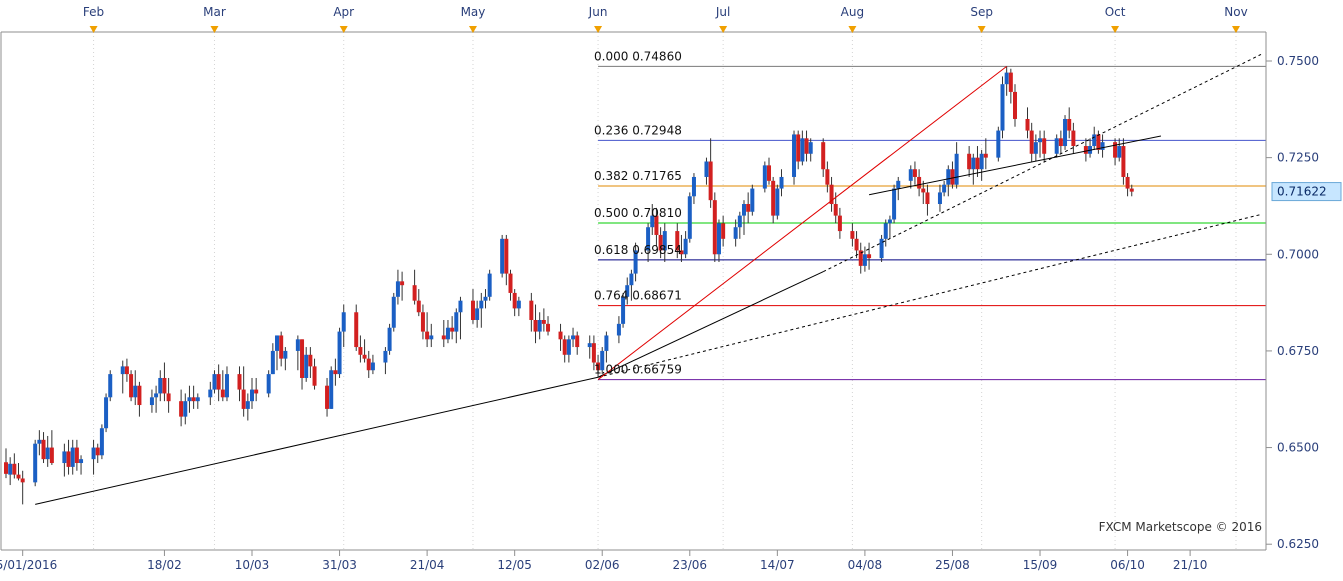 Image resolution: width=1343 pixels, height=581 pixels. What do you see at coordinates (514, 565) in the screenshot?
I see `x-tick-label: 12/05` at bounding box center [514, 565].